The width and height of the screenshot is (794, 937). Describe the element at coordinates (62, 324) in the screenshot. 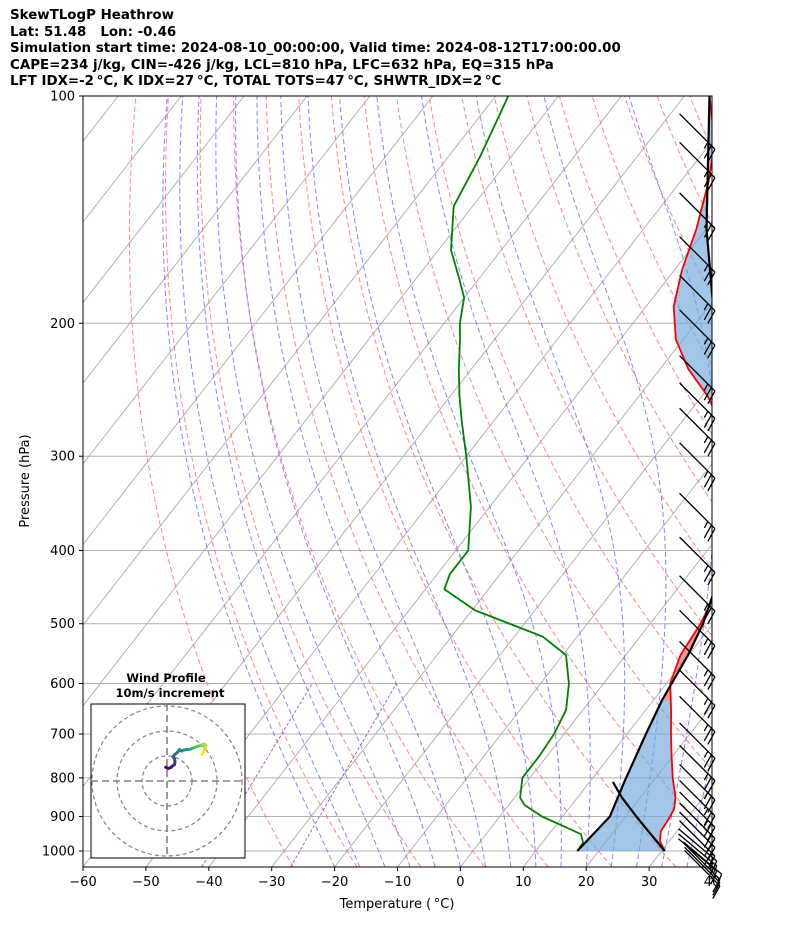

I see `y-tick-label: 200` at that location.